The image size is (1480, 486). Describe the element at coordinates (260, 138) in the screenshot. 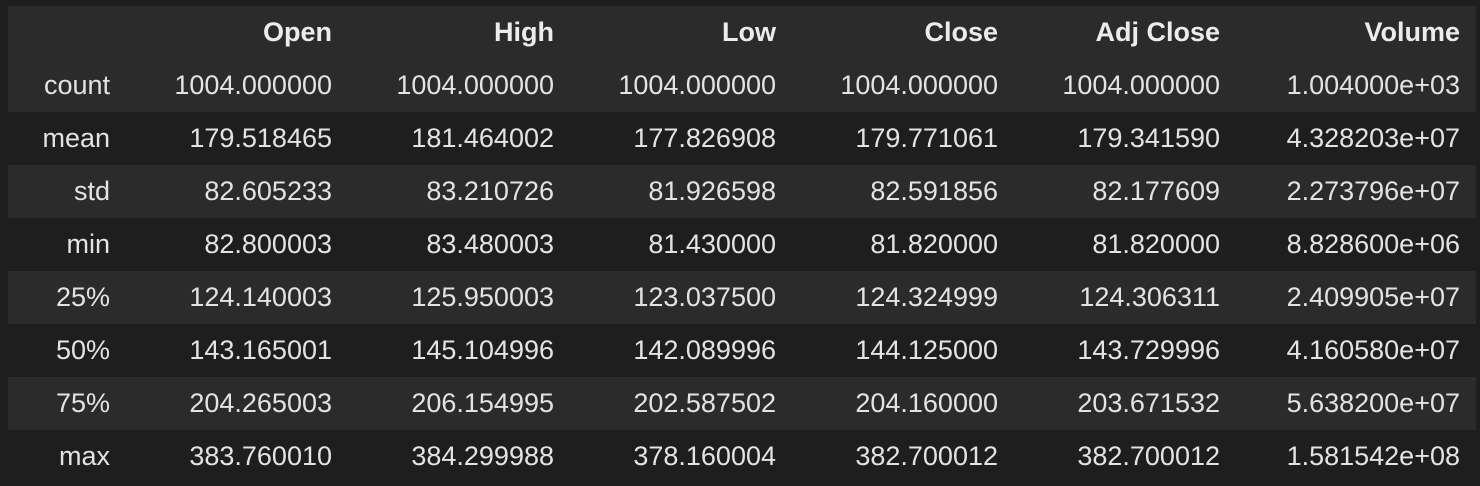

I see `table-cell: 179.518465` at that location.